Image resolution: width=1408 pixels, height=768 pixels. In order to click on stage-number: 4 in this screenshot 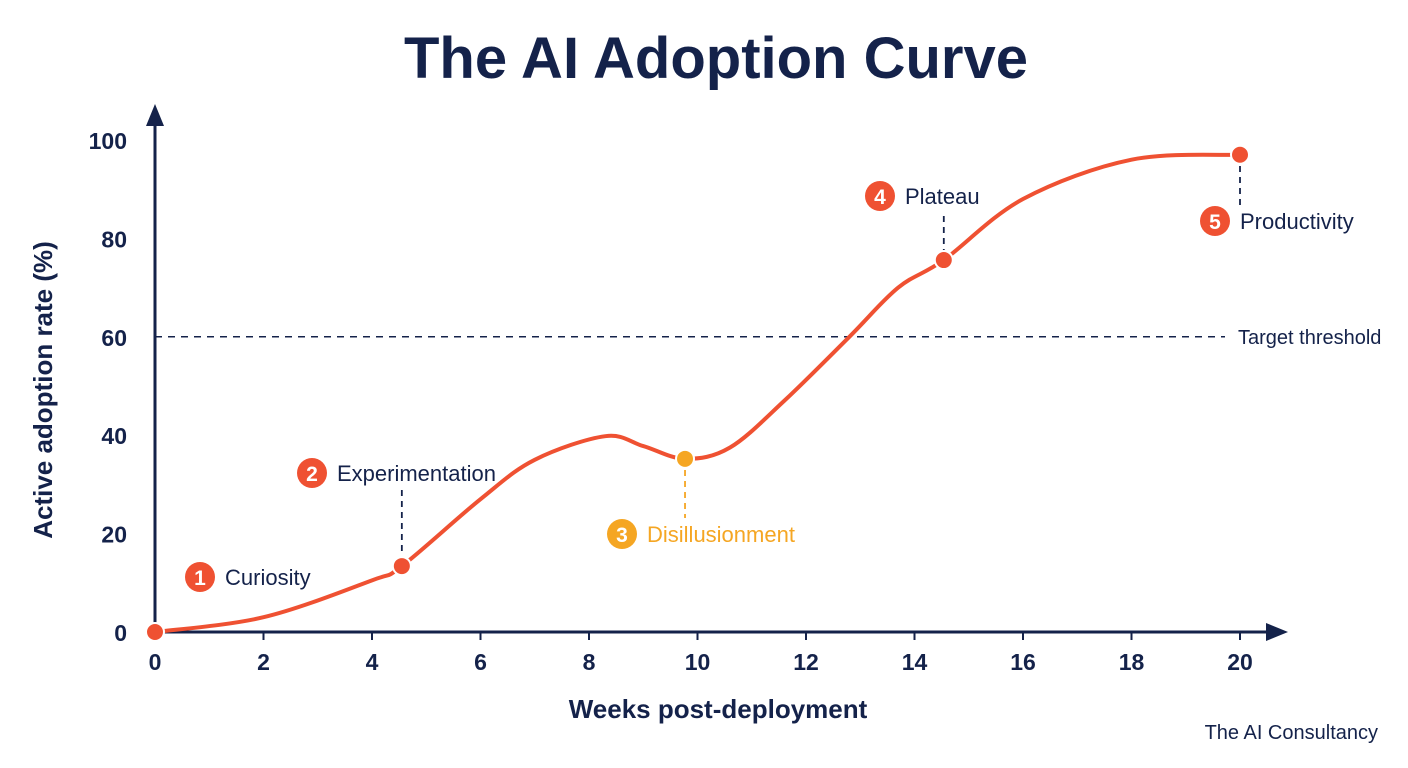, I will do `click(880, 197)`.